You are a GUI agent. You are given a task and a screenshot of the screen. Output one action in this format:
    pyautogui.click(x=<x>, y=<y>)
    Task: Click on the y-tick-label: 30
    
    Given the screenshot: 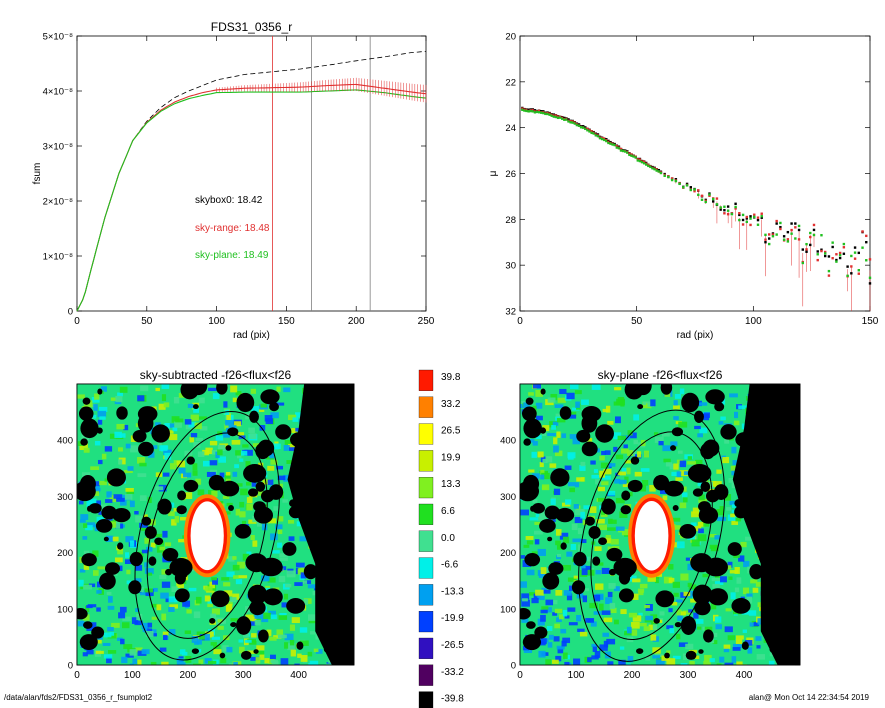 What is the action you would take?
    pyautogui.click(x=510, y=266)
    